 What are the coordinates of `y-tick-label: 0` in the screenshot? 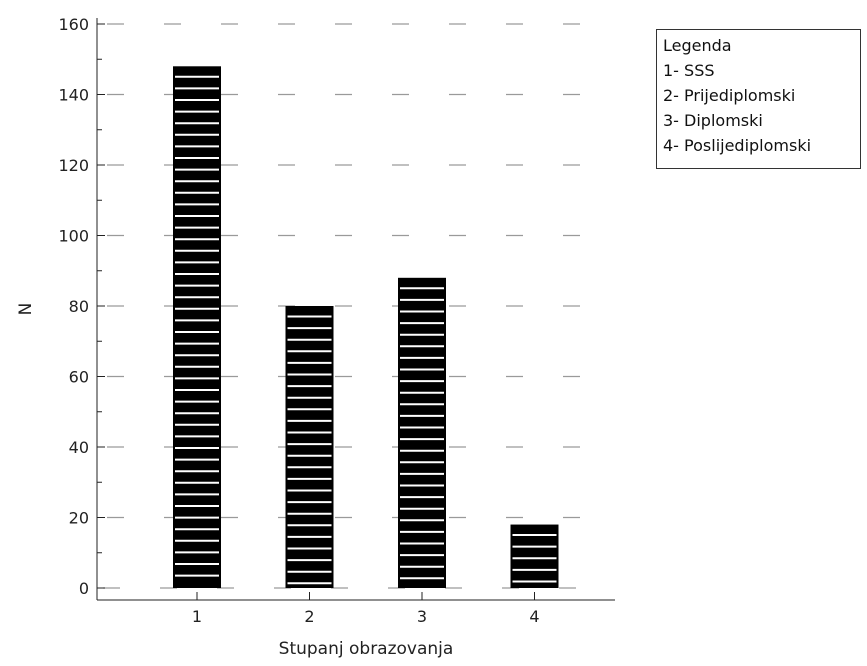 It's located at (84, 588).